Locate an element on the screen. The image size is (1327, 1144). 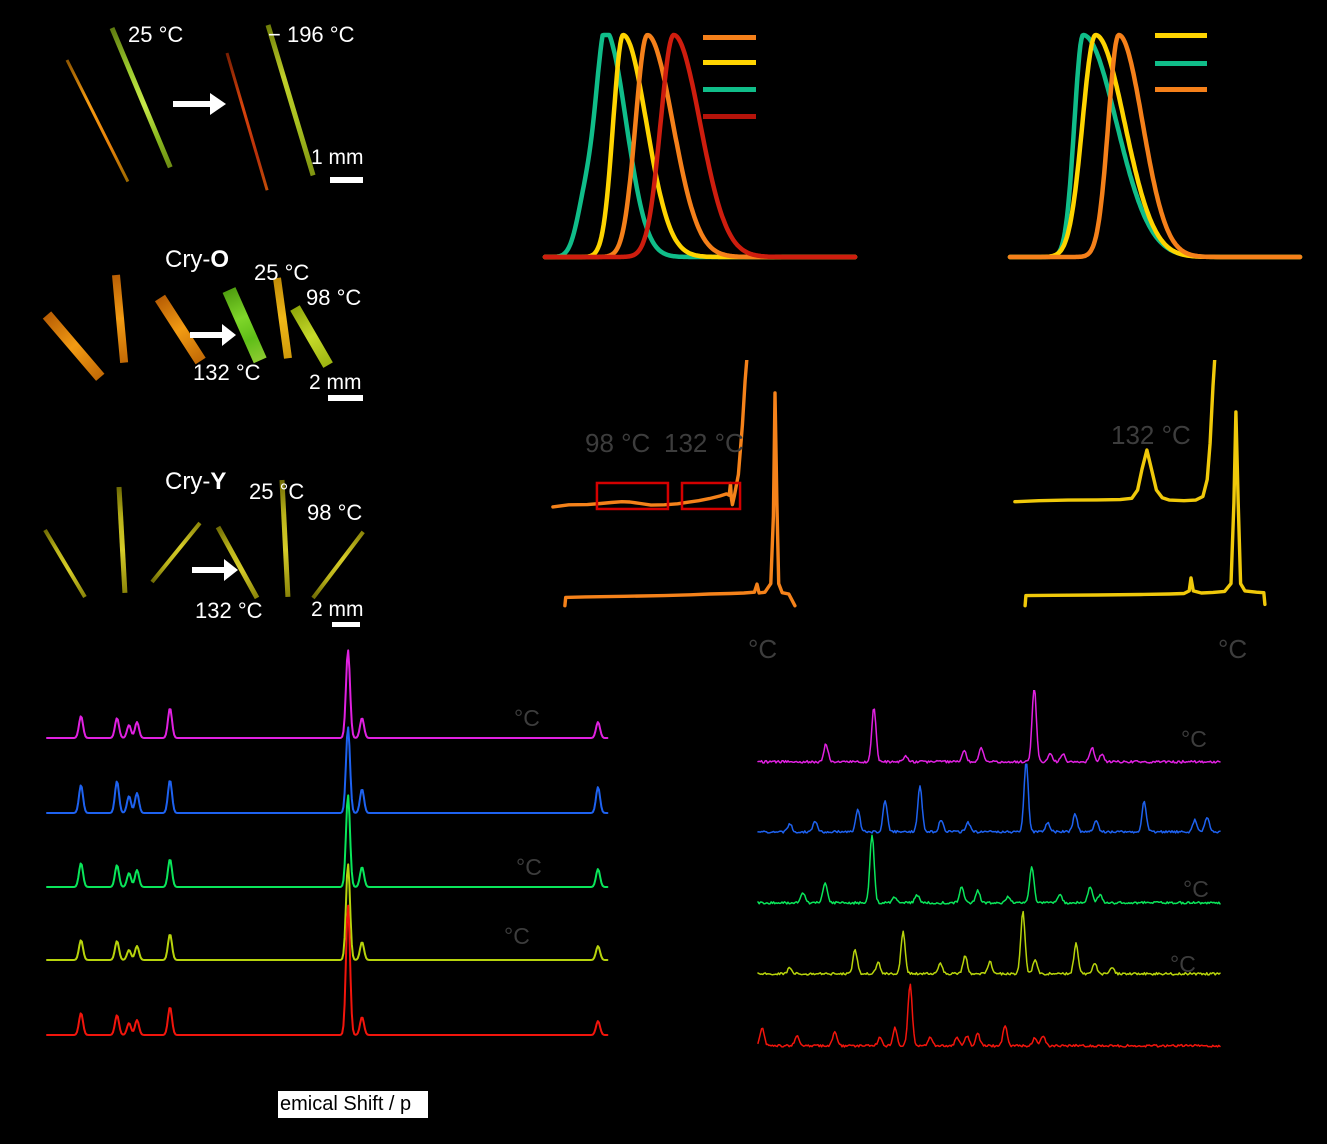
chemical-shift-axis-label: emical Shift / p is located at coordinates (353, 1104).